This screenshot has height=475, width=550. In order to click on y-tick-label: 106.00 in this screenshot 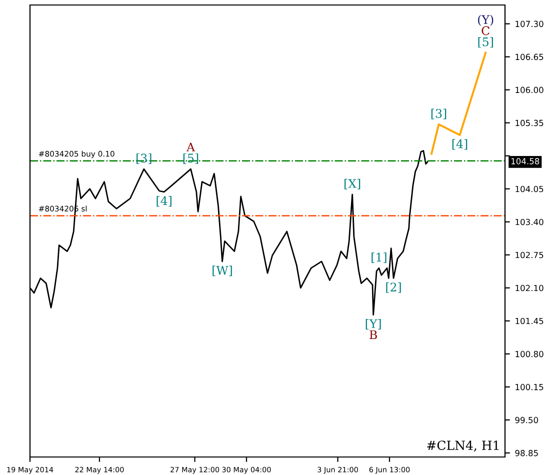, I will do `click(530, 90)`.